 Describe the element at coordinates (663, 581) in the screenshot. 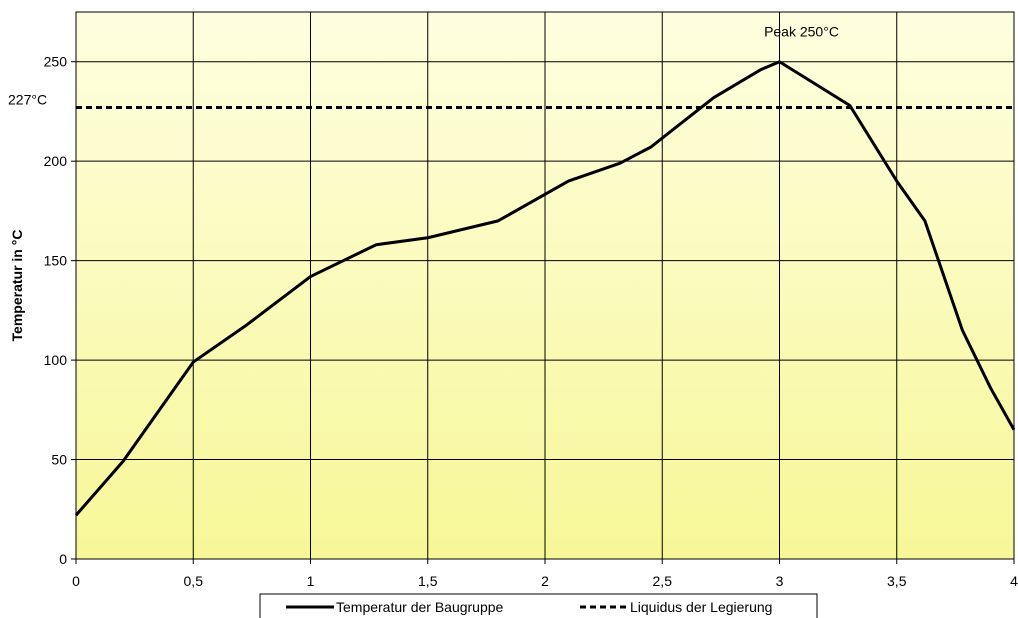

I see `x-tick-label: 2,5` at that location.